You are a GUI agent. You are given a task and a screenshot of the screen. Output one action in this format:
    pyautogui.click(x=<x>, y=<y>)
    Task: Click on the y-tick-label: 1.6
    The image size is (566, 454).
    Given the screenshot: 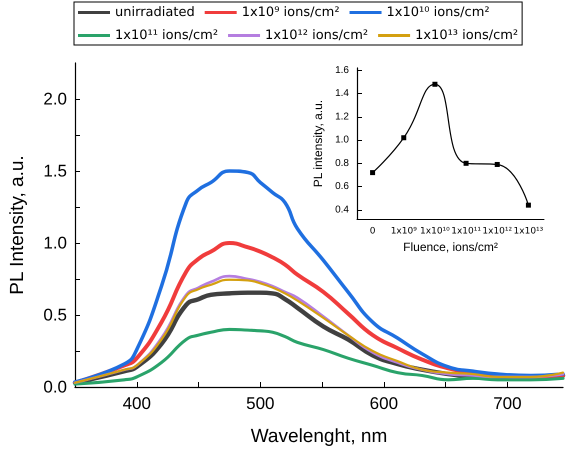 What is the action you would take?
    pyautogui.click(x=342, y=70)
    